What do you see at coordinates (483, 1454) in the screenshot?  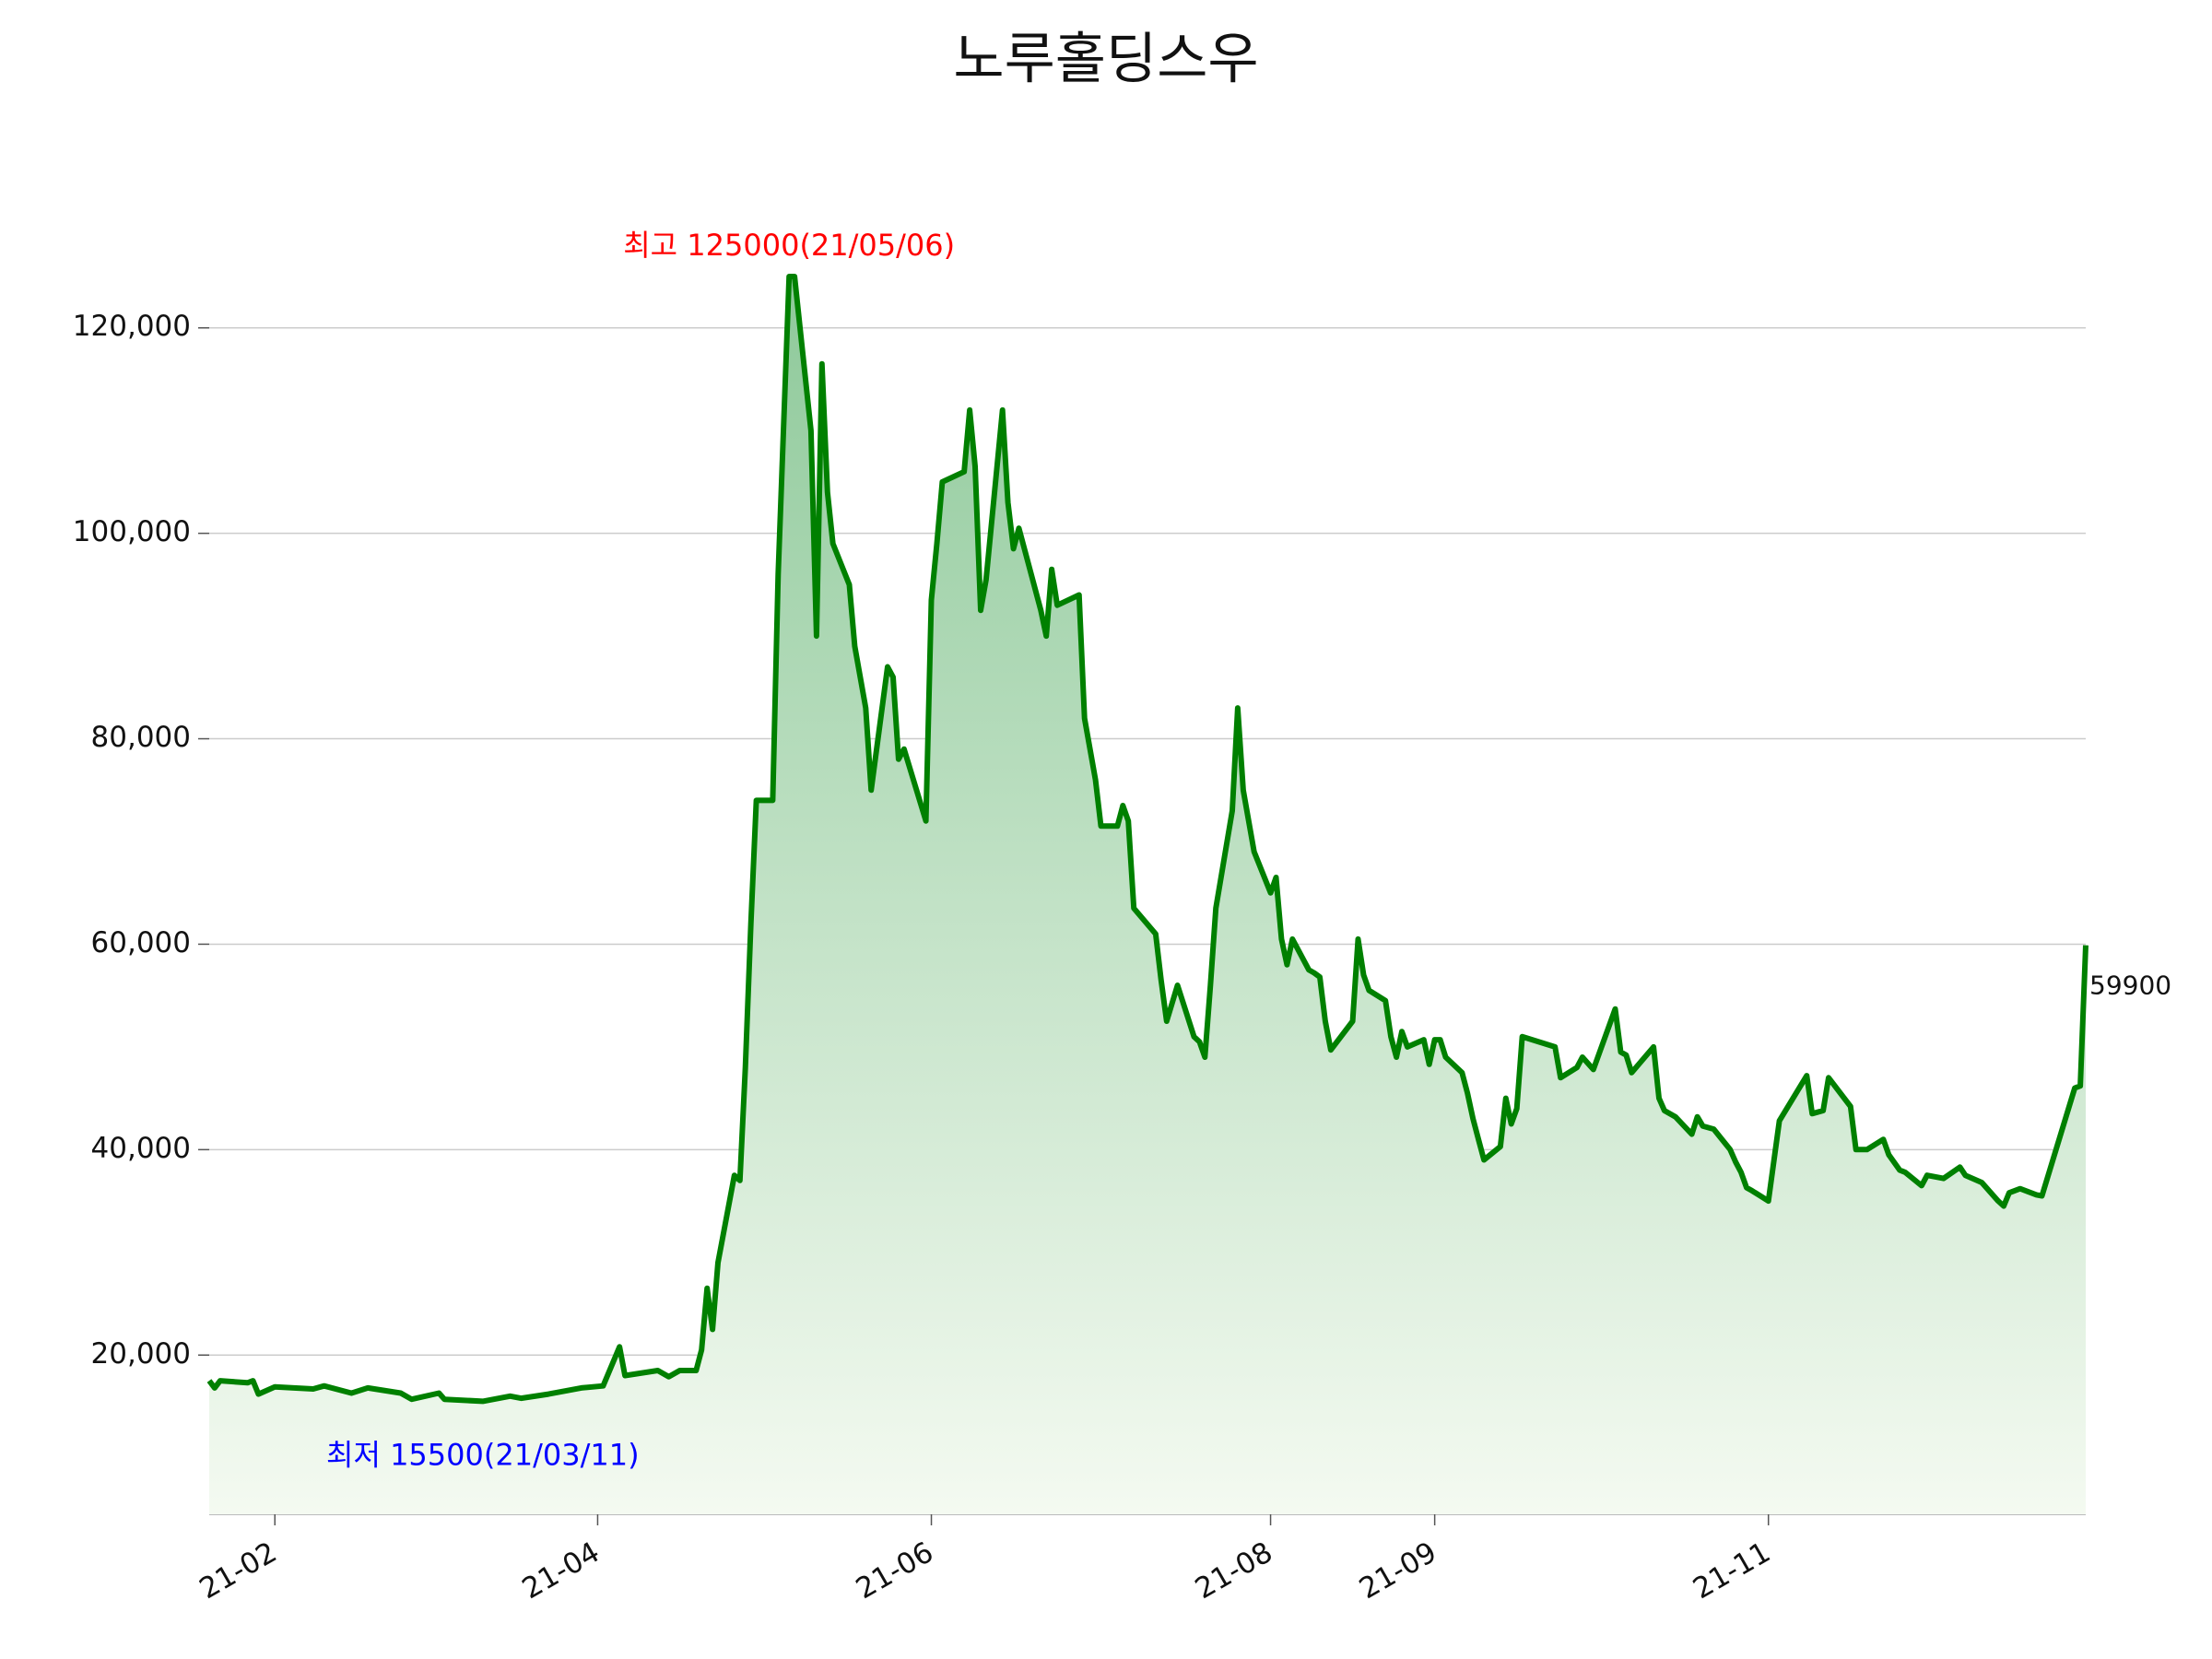 I see `annotation: 최저 15500(21/03/11)` at bounding box center [483, 1454].